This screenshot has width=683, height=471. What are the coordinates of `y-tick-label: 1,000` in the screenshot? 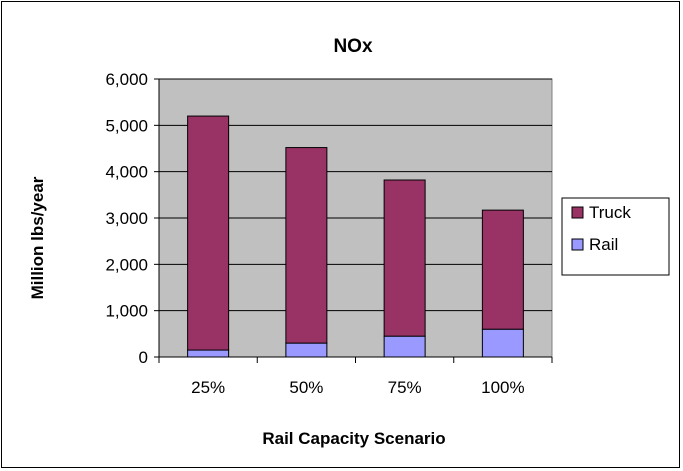 It's located at (126, 311).